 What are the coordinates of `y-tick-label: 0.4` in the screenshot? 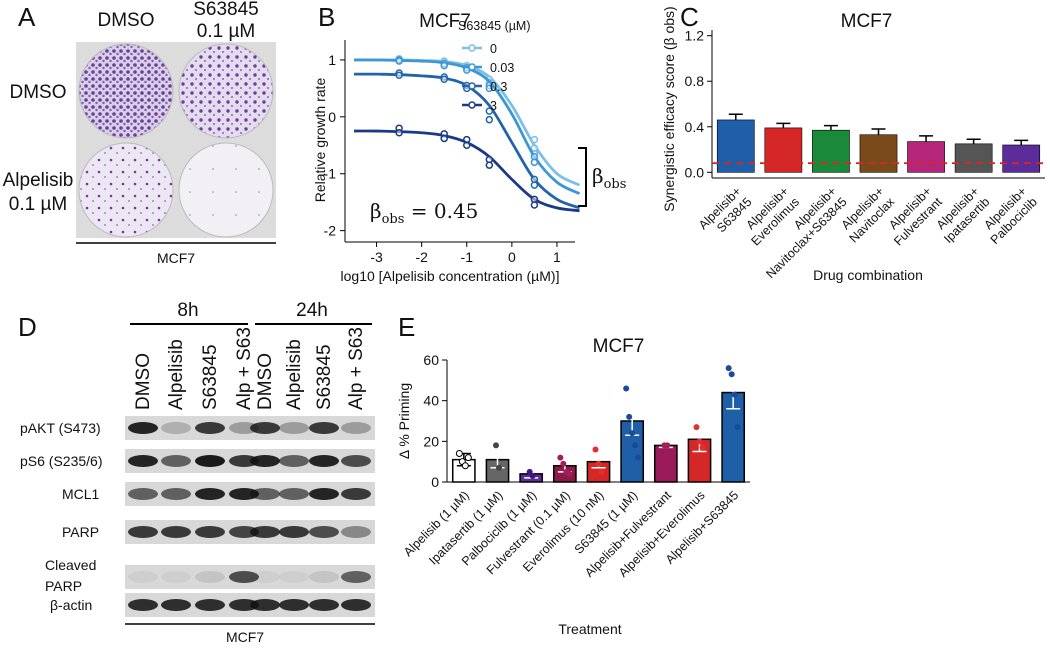 It's located at (695, 127).